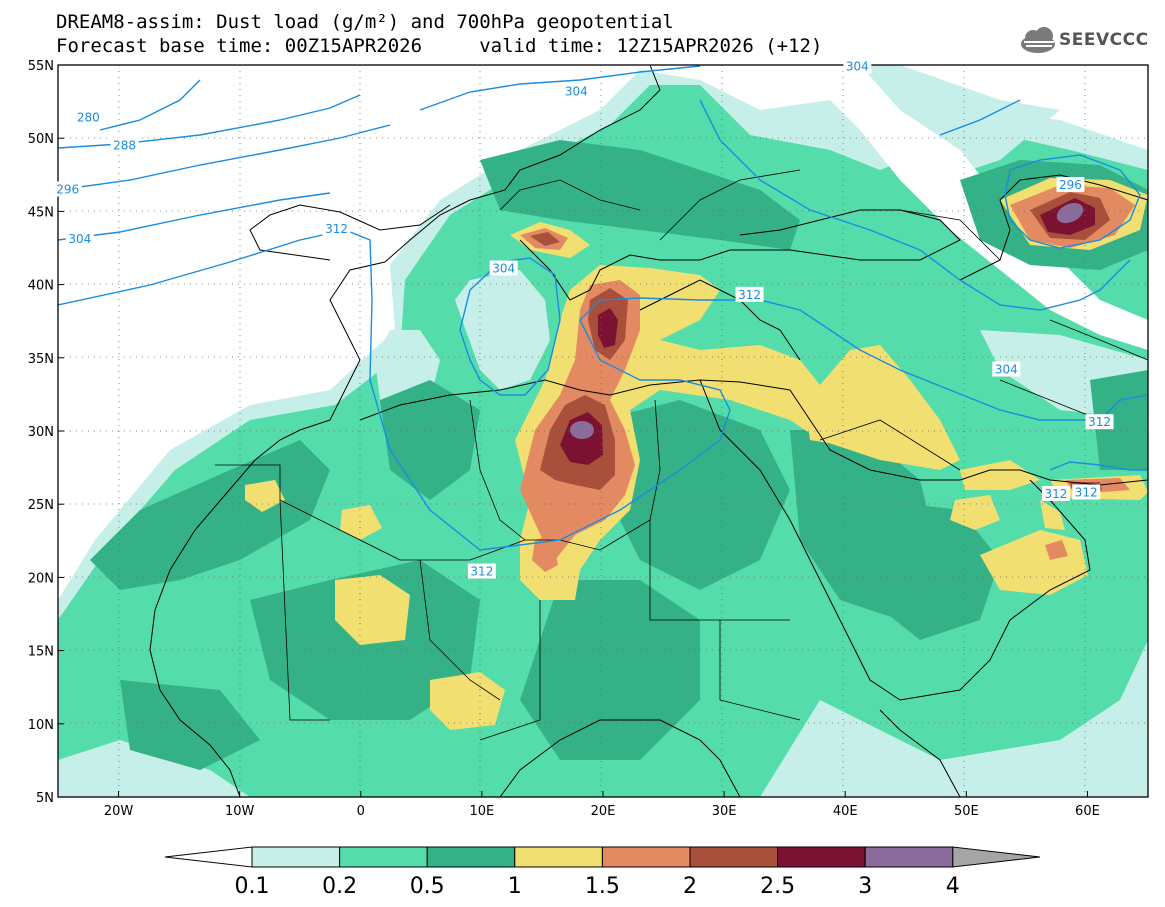 The image size is (1165, 907). I want to click on lon-tick-label: 10E, so click(482, 811).